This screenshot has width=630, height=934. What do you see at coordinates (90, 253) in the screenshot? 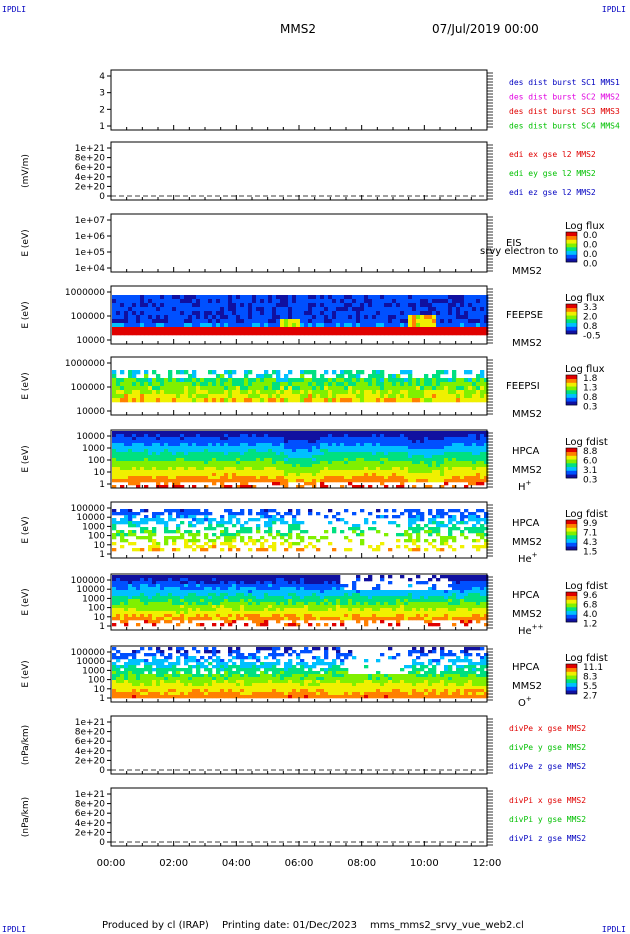
I see `y-tick-label: 1e+05` at bounding box center [90, 253].